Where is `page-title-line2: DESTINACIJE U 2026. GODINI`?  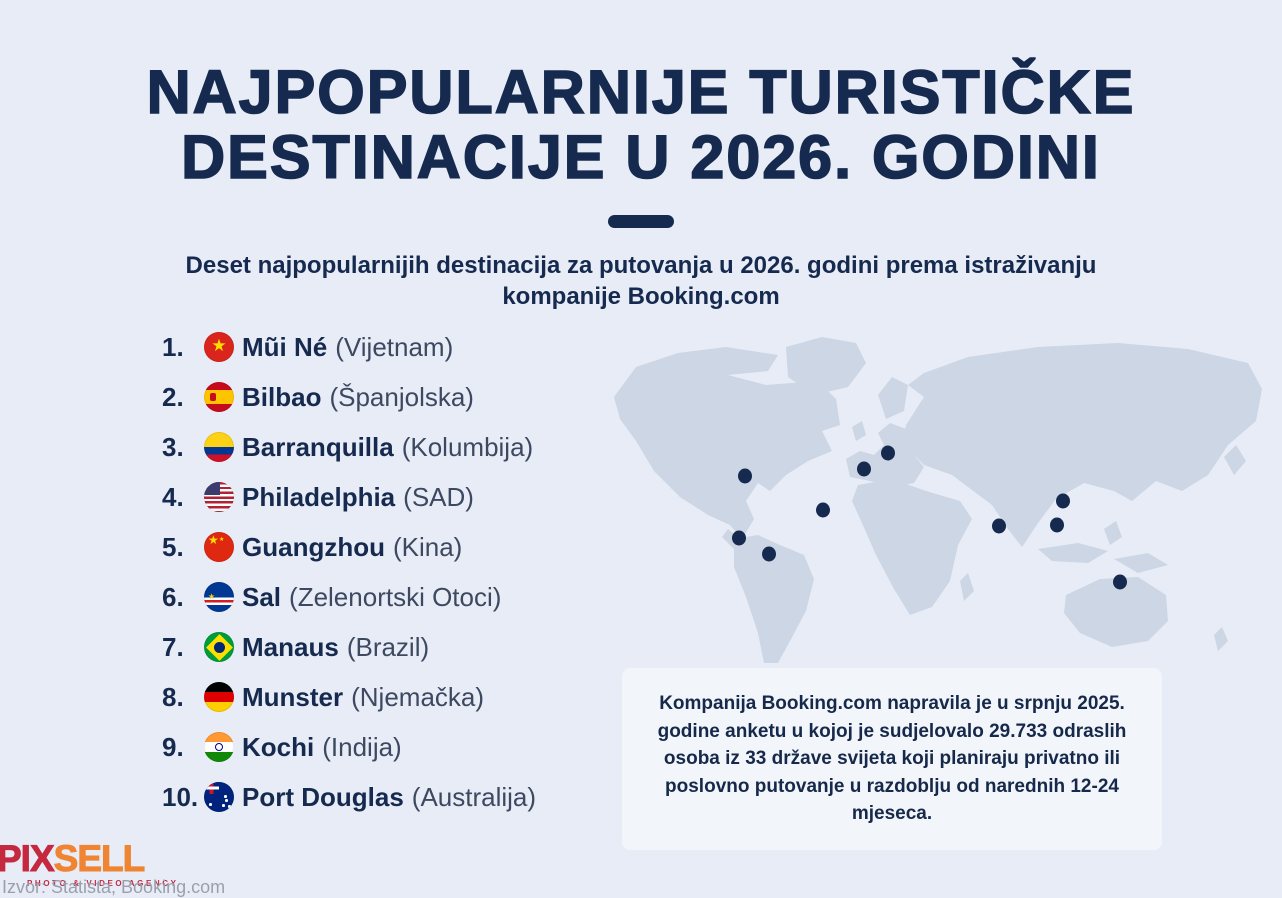
page-title-line2: DESTINACIJE U 2026. GODINI is located at coordinates (640, 157).